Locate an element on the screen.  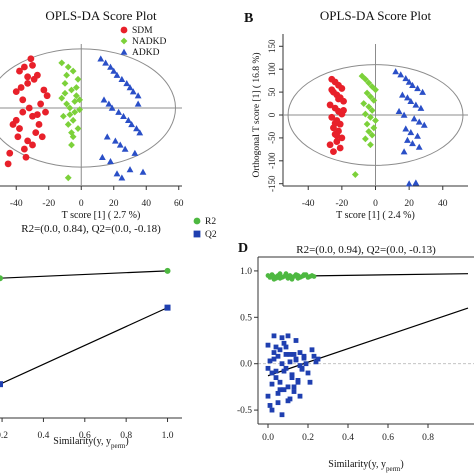
chart-title: OPLS-DA Score Plot is located at coordinates (376, 15).